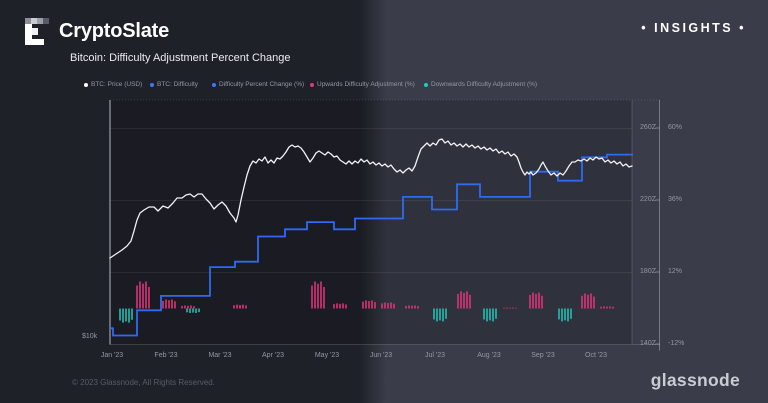 This screenshot has height=403, width=768. I want to click on x-tick-9: Oct '23, so click(596, 355).